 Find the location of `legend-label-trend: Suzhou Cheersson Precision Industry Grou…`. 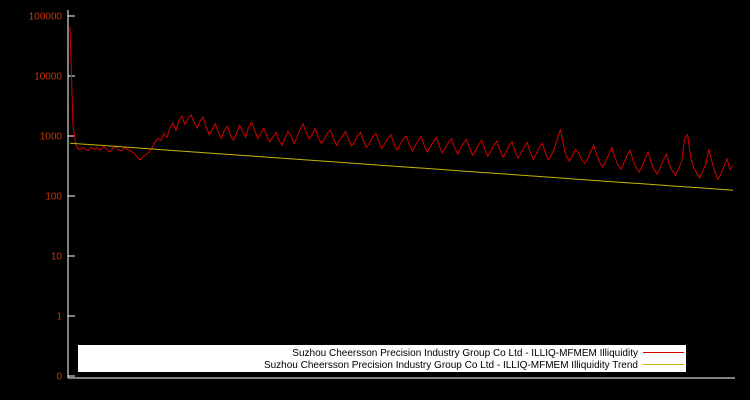

legend-label-trend: Suzhou Cheersson Precision Industry Grou… is located at coordinates (451, 365).